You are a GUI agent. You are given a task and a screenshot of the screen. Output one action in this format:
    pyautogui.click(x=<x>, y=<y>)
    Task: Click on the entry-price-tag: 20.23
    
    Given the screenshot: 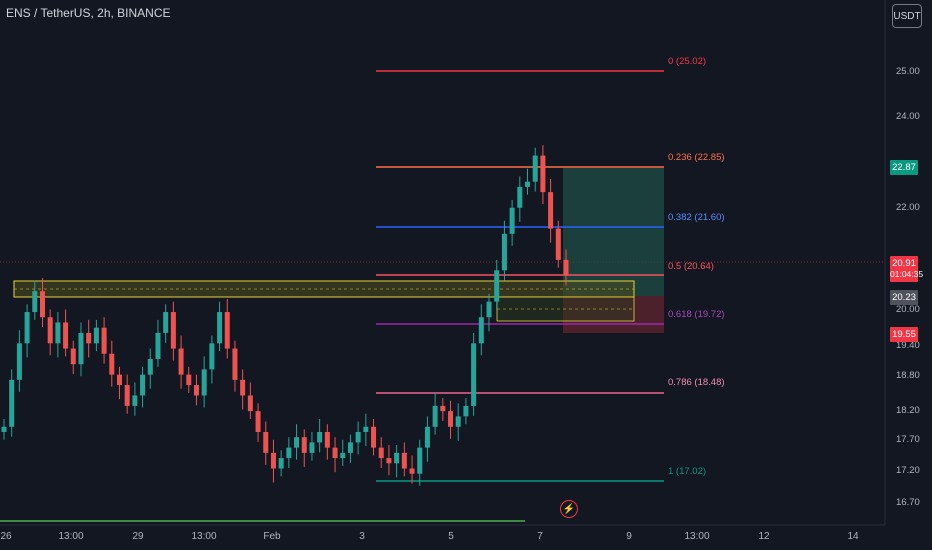 What is the action you would take?
    pyautogui.click(x=904, y=297)
    